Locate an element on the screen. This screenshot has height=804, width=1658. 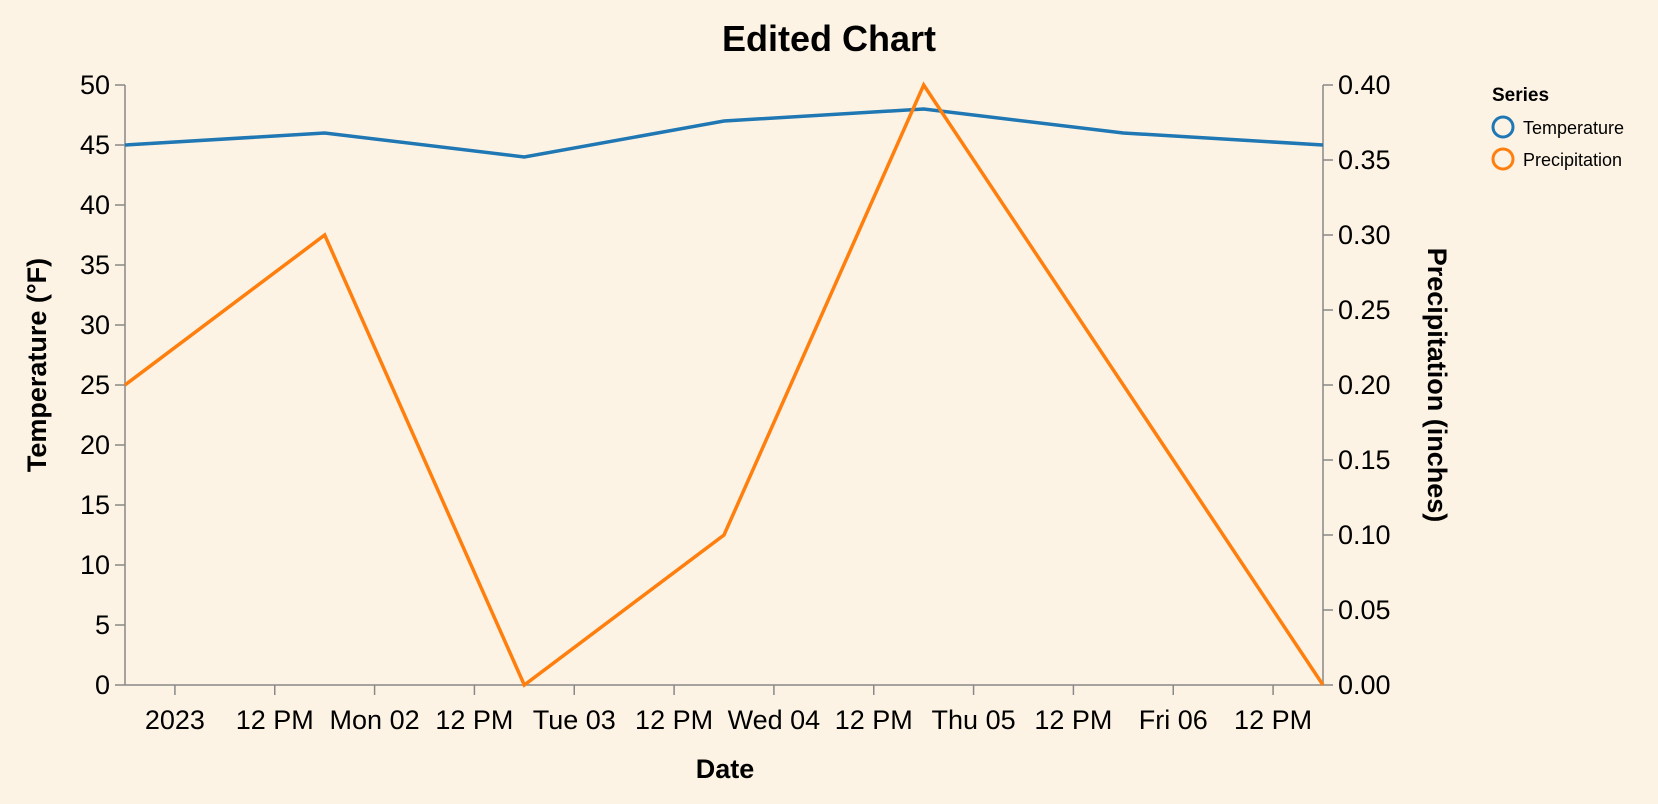
y-right-tick-label: 0.35 is located at coordinates (1364, 160).